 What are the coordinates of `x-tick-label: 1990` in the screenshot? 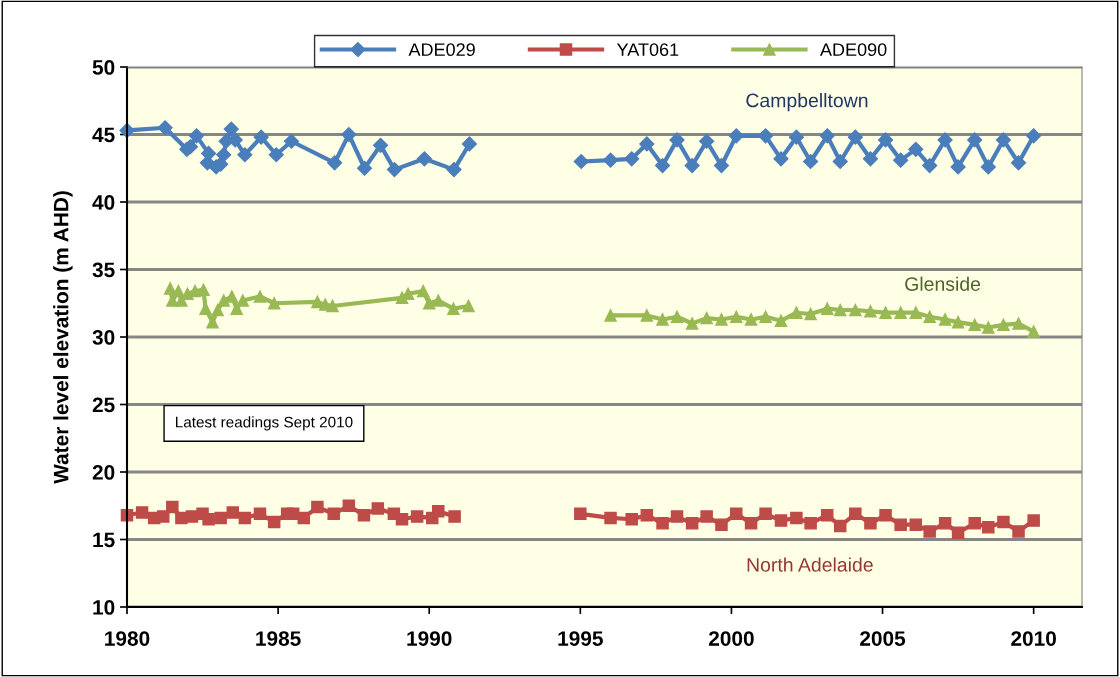 It's located at (429, 638).